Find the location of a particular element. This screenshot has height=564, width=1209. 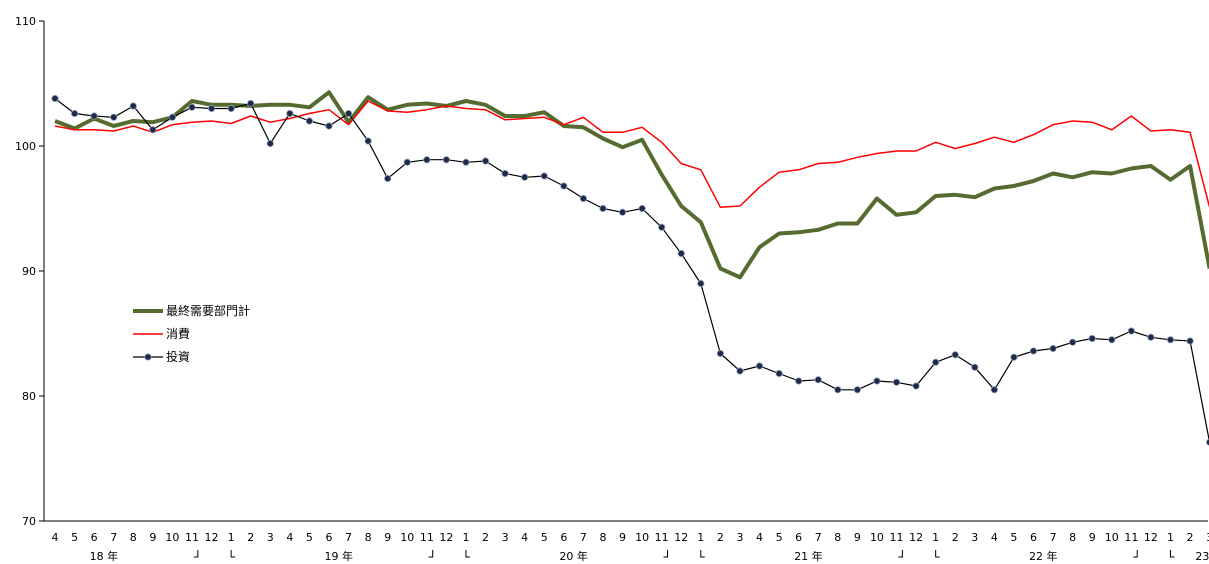

y-tick-label: 80 is located at coordinates (29, 396).